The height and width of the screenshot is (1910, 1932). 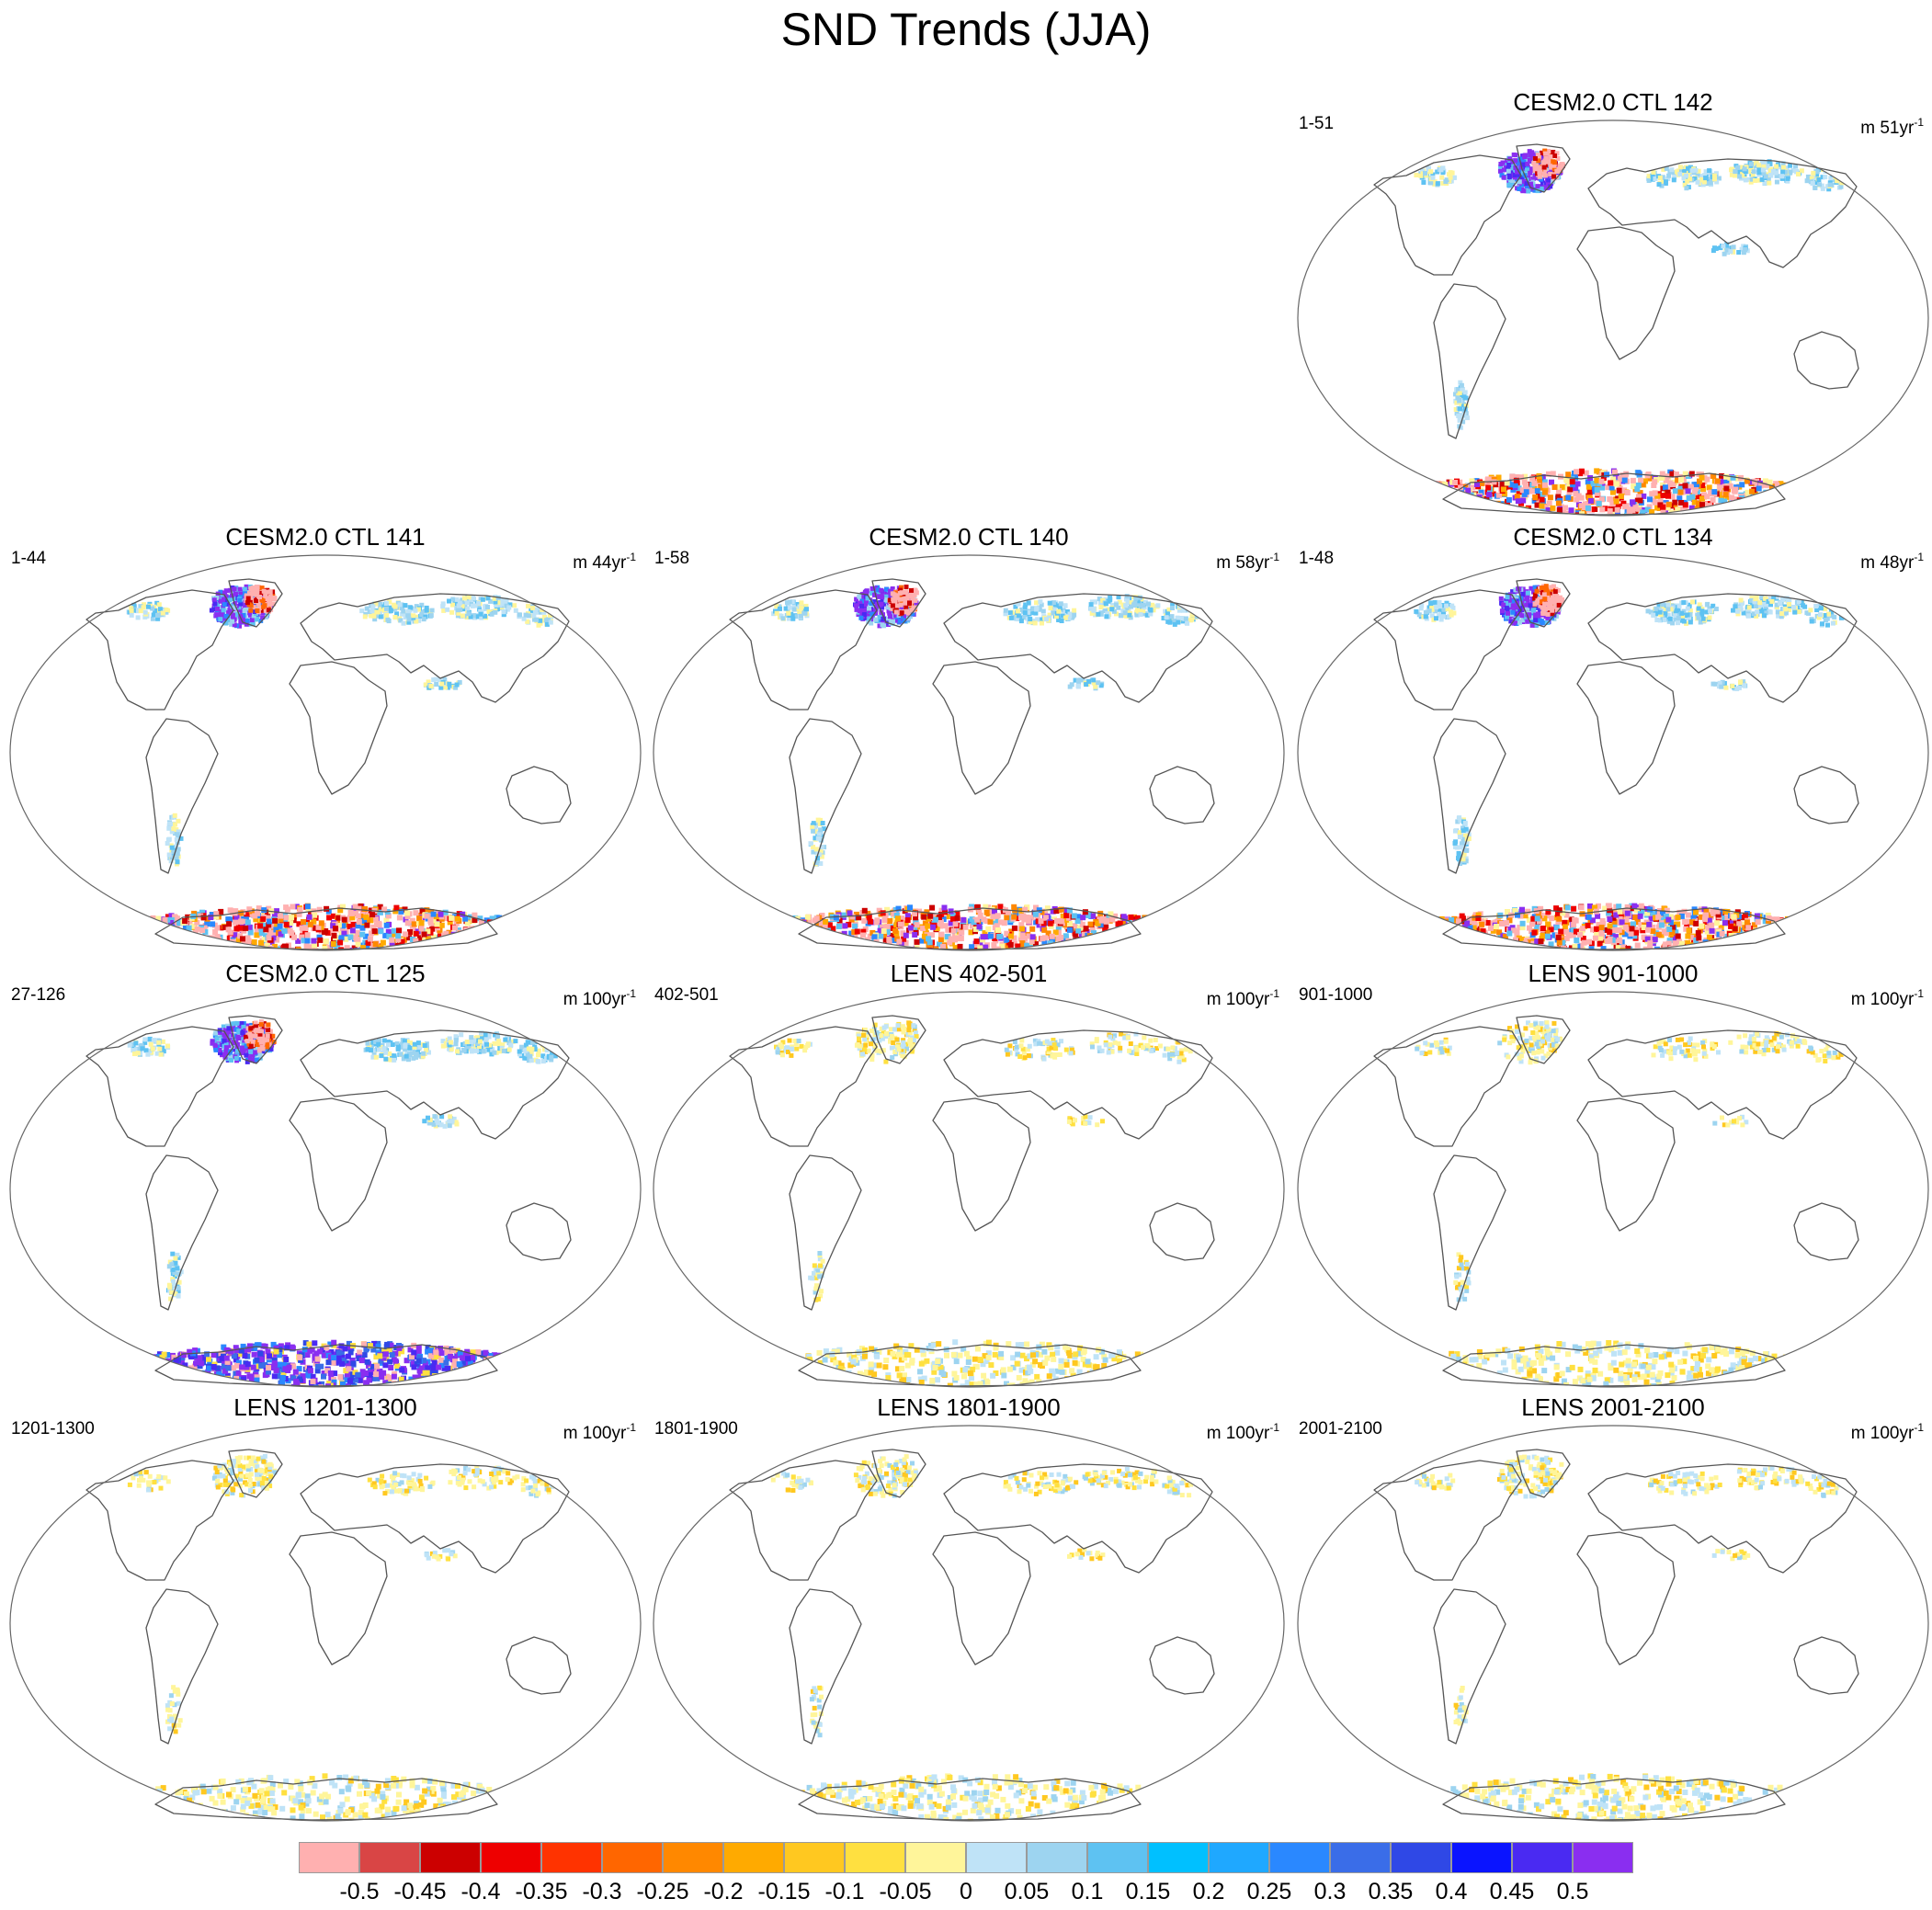 What do you see at coordinates (1613, 102) in the screenshot?
I see `panel-title: CESM2.0 CTL 142` at bounding box center [1613, 102].